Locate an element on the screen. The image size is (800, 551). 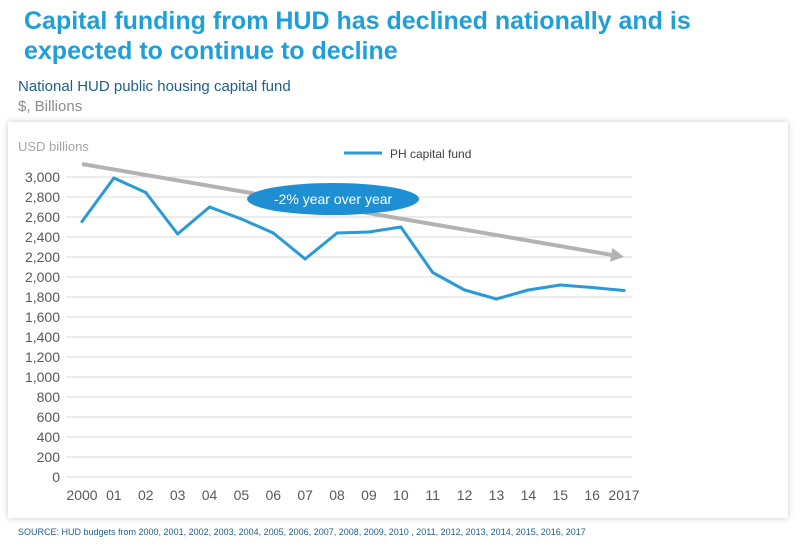
x-tick-label: 2000 is located at coordinates (81, 495).